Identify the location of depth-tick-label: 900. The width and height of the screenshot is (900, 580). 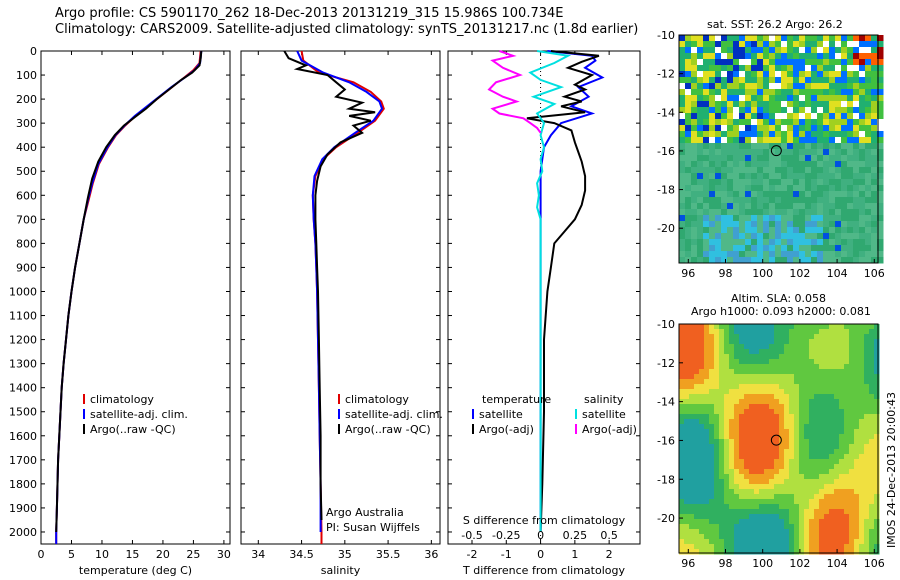
(26, 267).